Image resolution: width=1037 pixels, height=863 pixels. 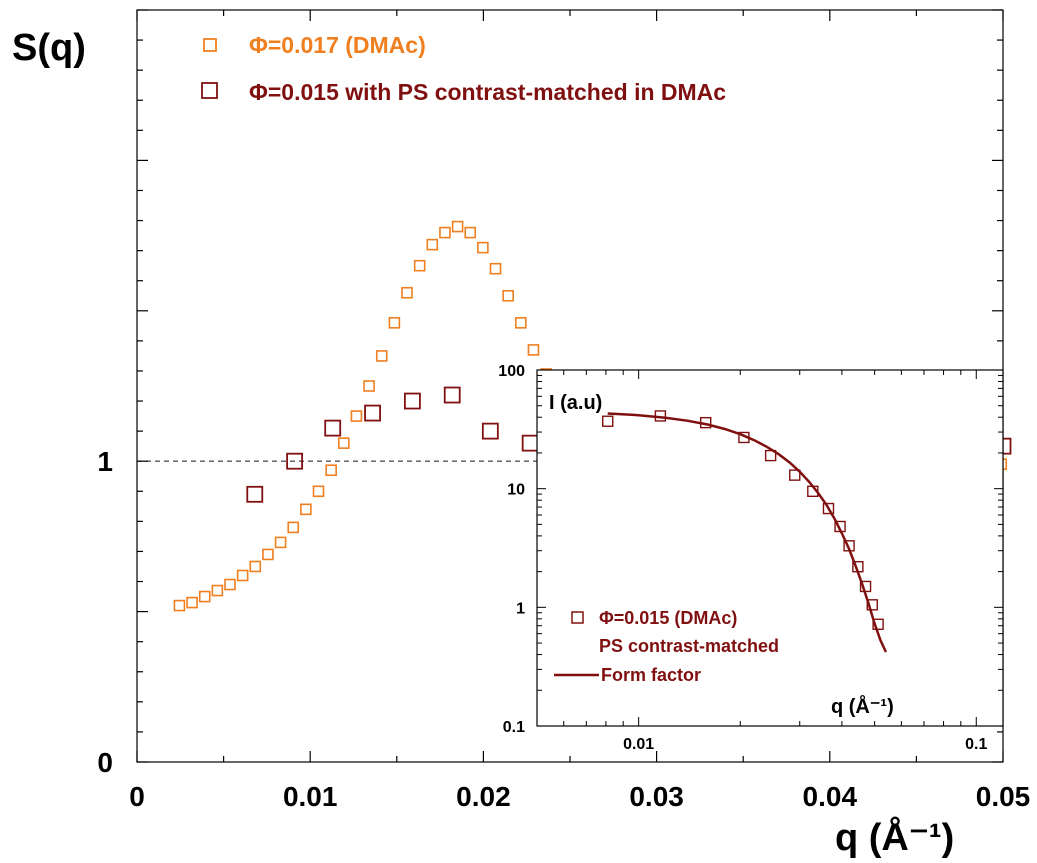 What do you see at coordinates (105, 461) in the screenshot?
I see `y-tick-label: 1` at bounding box center [105, 461].